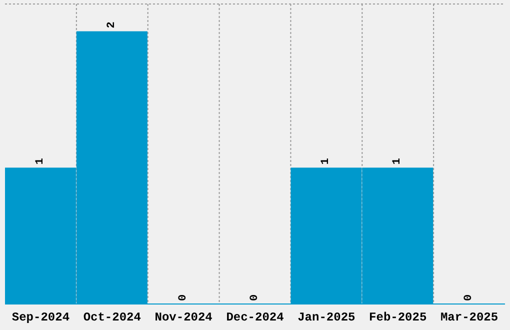 This screenshot has width=510, height=330. Describe the element at coordinates (41, 317) in the screenshot. I see `x-tick-label: Sep-2024` at that location.